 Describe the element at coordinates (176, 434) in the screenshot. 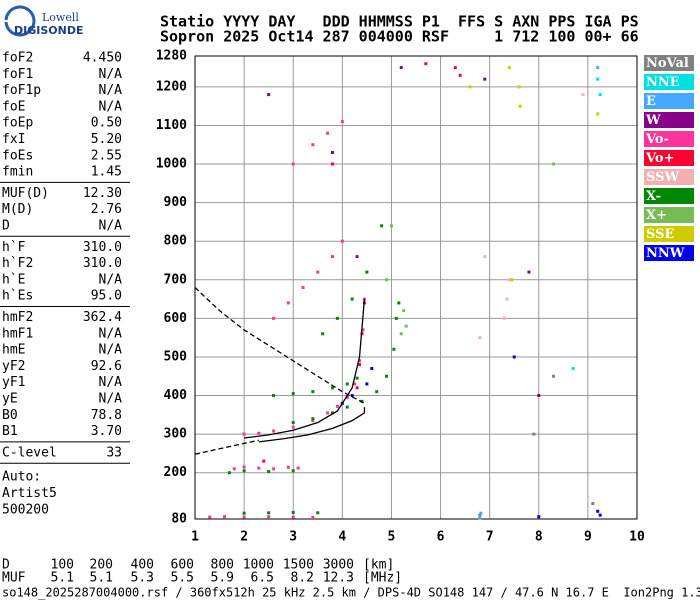

I see `y-tick-label: 300` at that location.